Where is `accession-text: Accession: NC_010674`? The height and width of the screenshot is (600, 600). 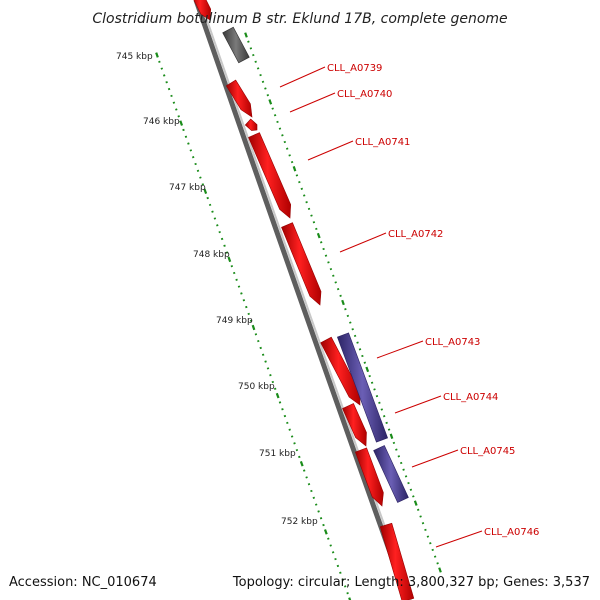
accession-text: Accession: NC_010674 is located at coordinates (83, 582).